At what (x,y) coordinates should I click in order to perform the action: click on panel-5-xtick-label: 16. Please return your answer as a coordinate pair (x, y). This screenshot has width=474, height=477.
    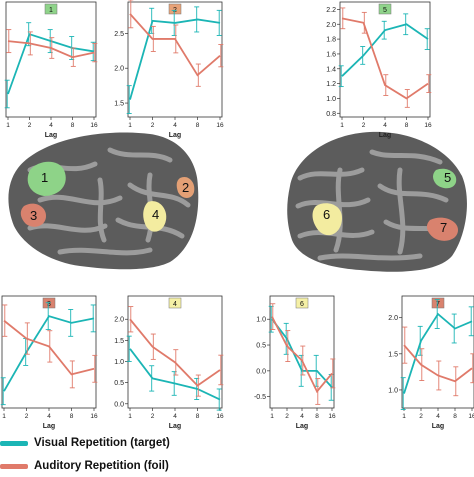
    Looking at the image, I should click on (428, 125).